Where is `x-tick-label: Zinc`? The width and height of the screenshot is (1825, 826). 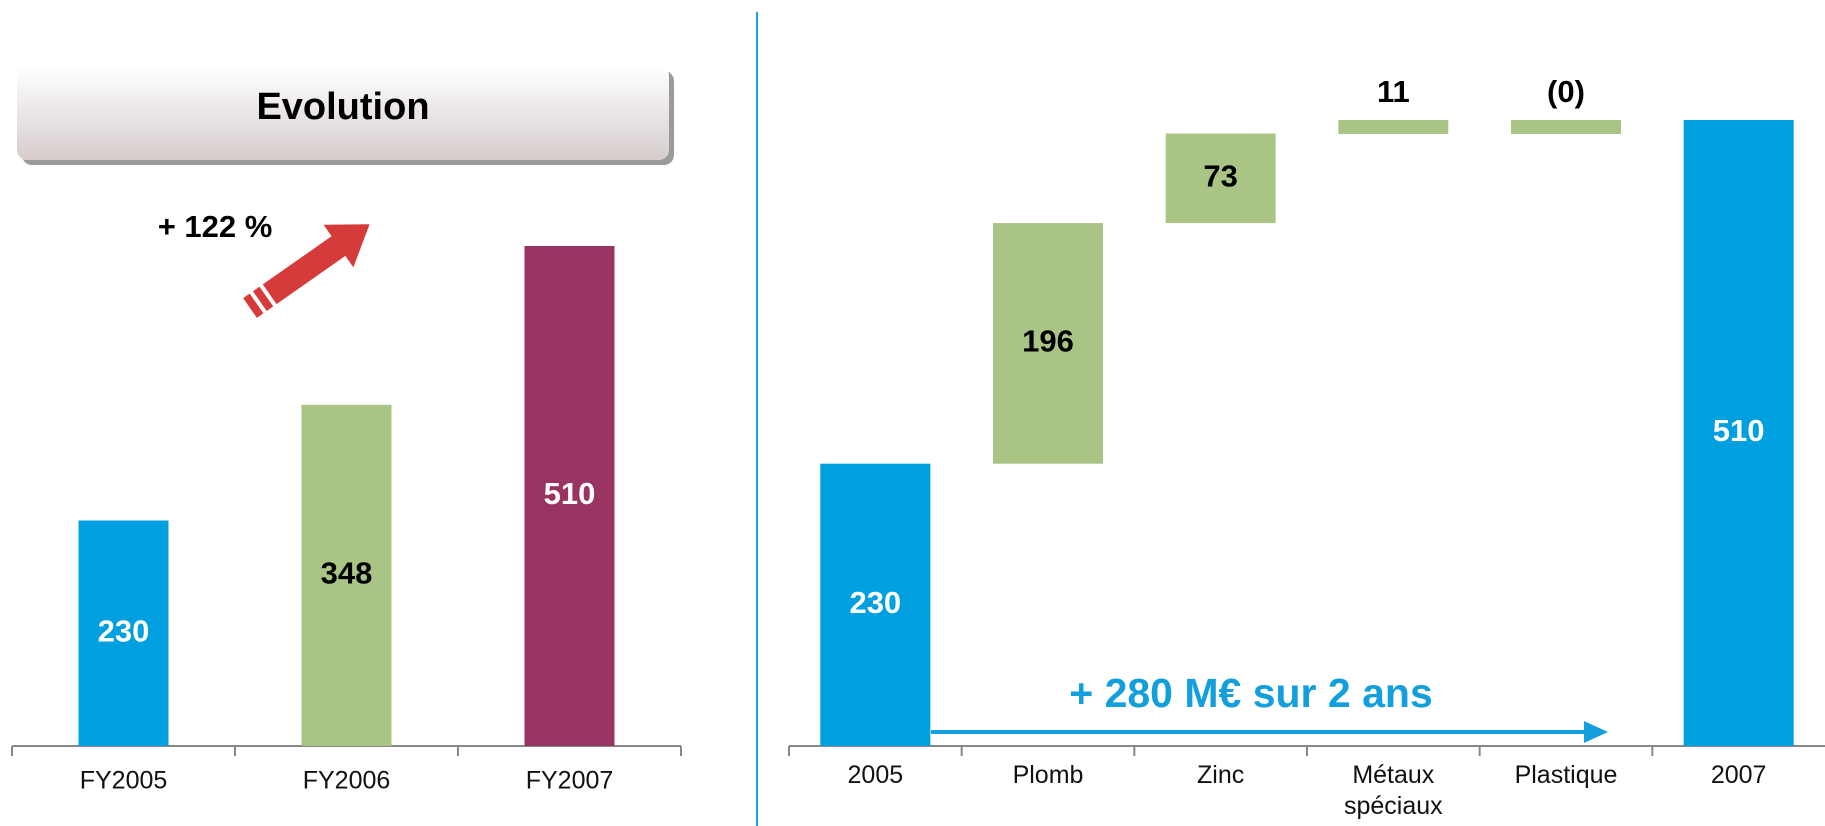 x-tick-label: Zinc is located at coordinates (1221, 775).